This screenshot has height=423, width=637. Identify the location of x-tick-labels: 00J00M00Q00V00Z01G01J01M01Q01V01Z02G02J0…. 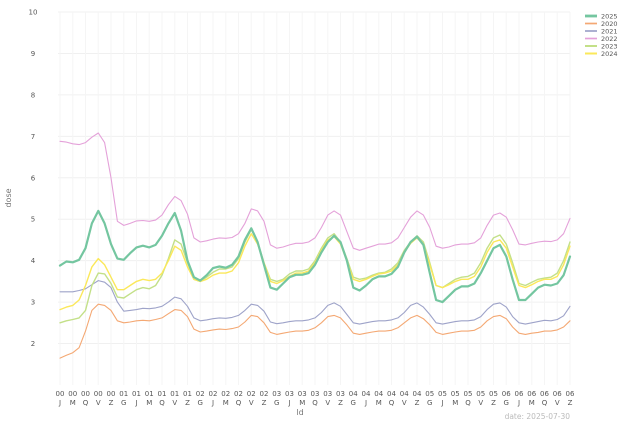
(315, 398).